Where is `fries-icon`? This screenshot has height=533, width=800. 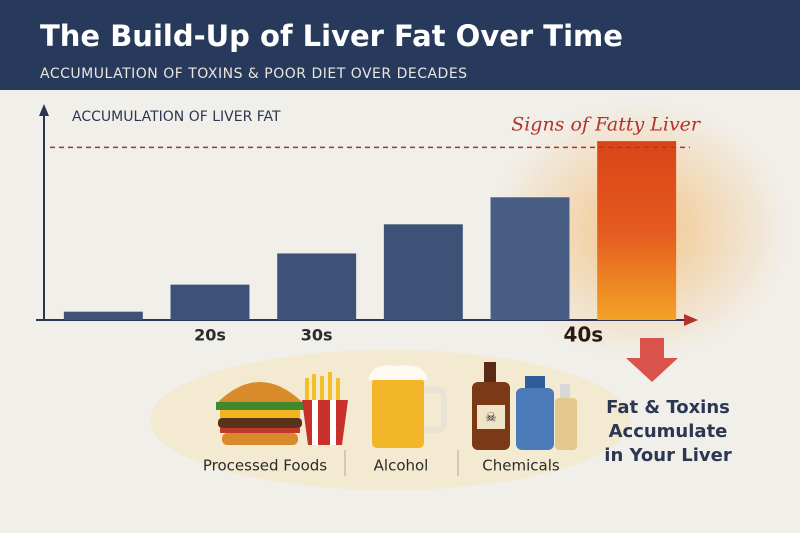 fries-icon is located at coordinates (325, 408).